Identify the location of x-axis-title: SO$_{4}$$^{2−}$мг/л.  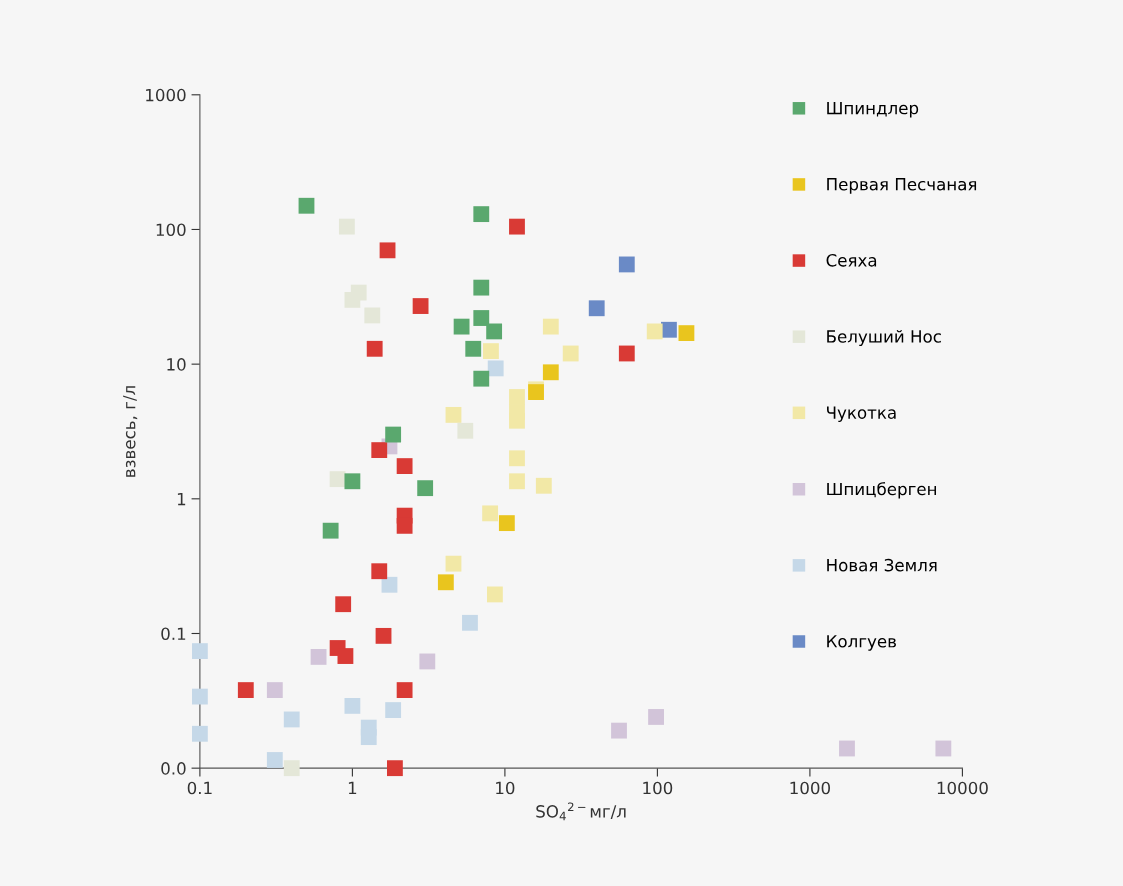
(581, 811).